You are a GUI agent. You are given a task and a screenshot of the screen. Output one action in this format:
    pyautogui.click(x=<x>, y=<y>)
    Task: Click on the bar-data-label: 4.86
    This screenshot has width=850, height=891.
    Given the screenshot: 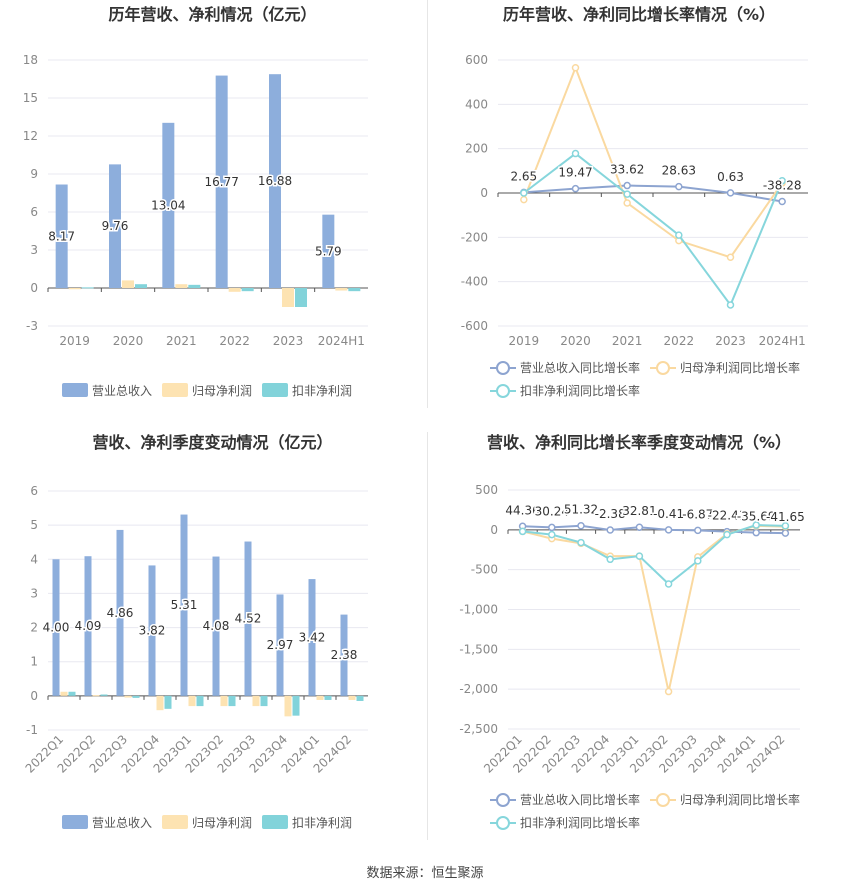 What is the action you would take?
    pyautogui.click(x=120, y=613)
    